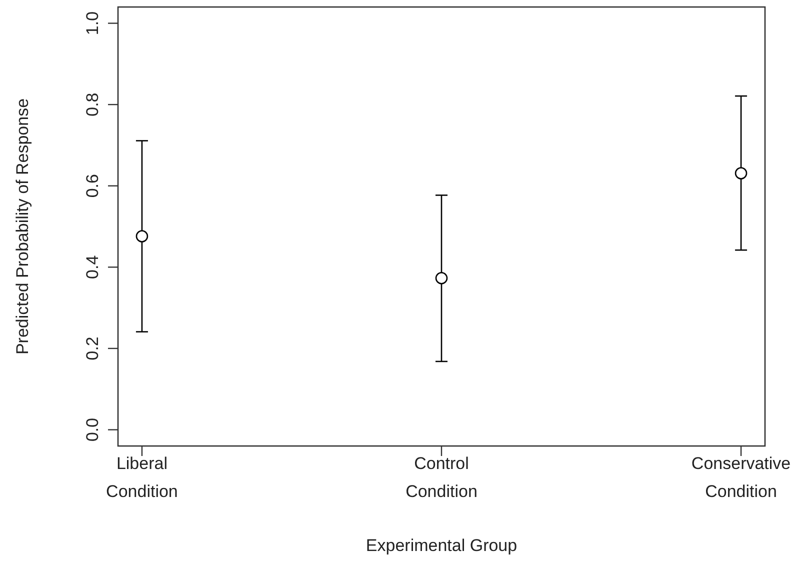 The width and height of the screenshot is (805, 561). What do you see at coordinates (92, 104) in the screenshot?
I see `y-tick-label: 0.8` at bounding box center [92, 104].